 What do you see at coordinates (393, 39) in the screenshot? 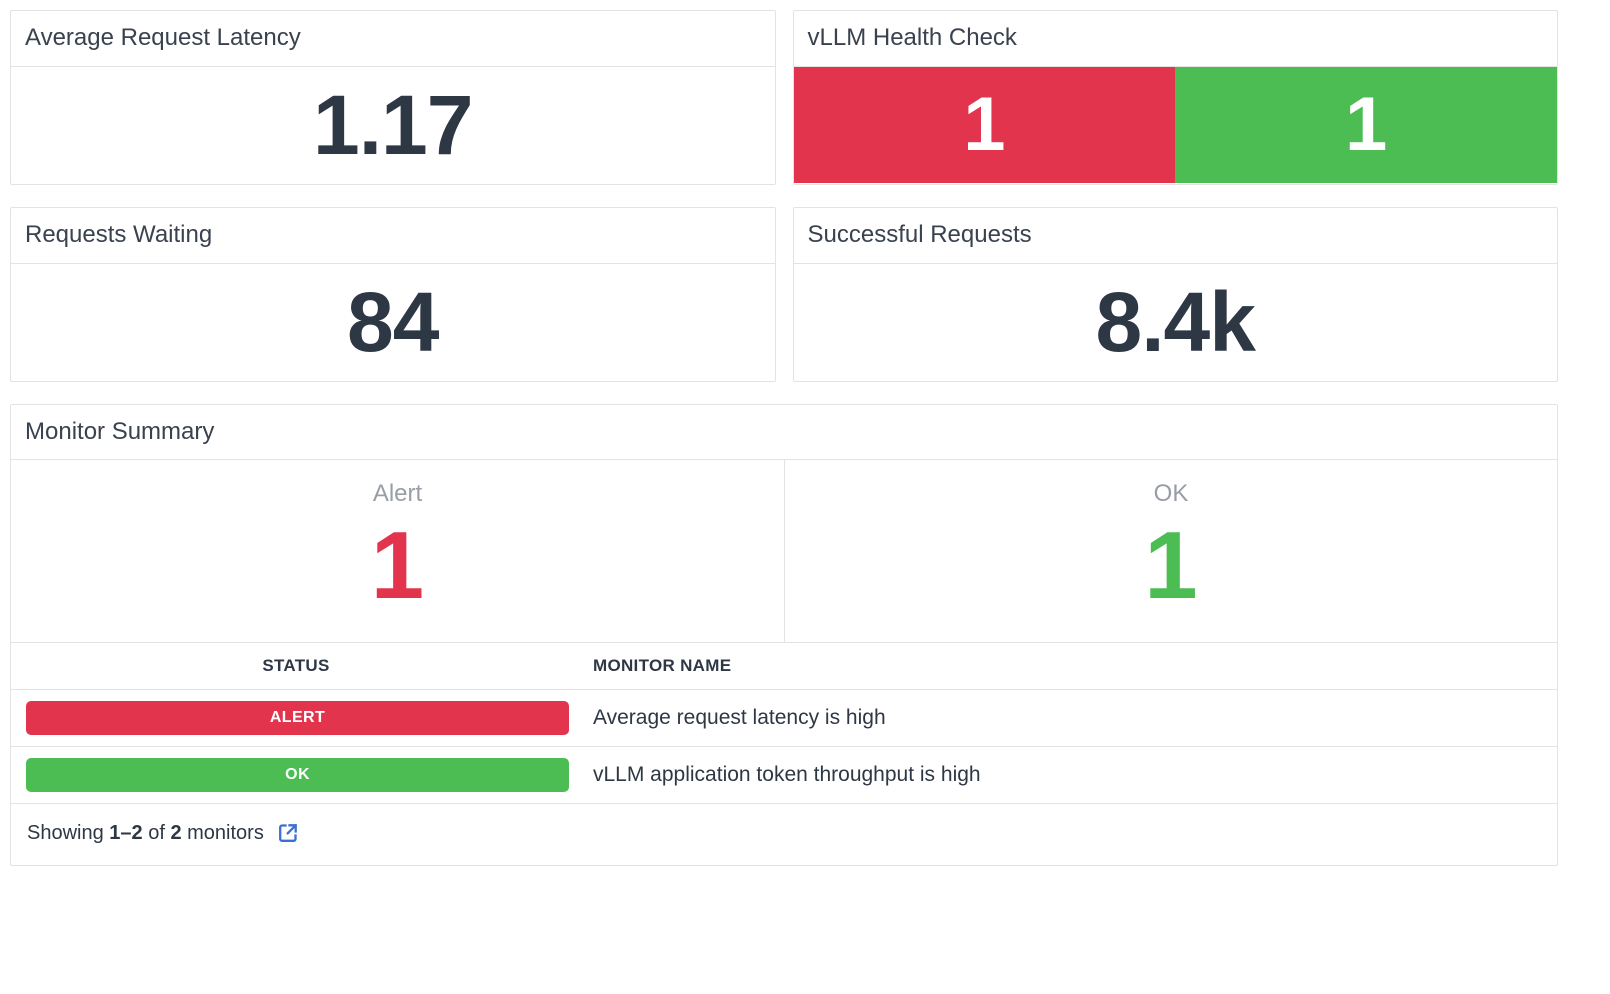
I see `panel-title-average-request-latency: Average Request Latency` at bounding box center [393, 39].